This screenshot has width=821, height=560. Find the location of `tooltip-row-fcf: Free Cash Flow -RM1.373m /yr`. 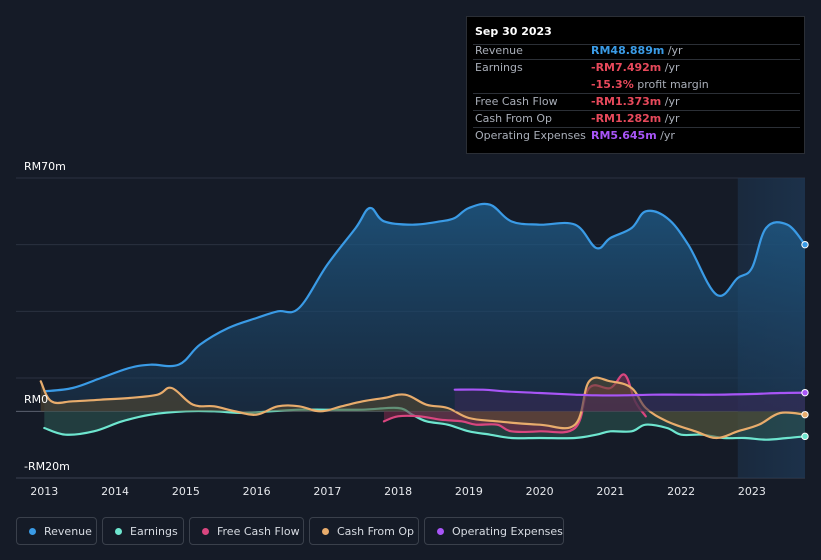

tooltip-row-fcf: Free Cash Flow -RM1.373m /yr is located at coordinates (636, 101).